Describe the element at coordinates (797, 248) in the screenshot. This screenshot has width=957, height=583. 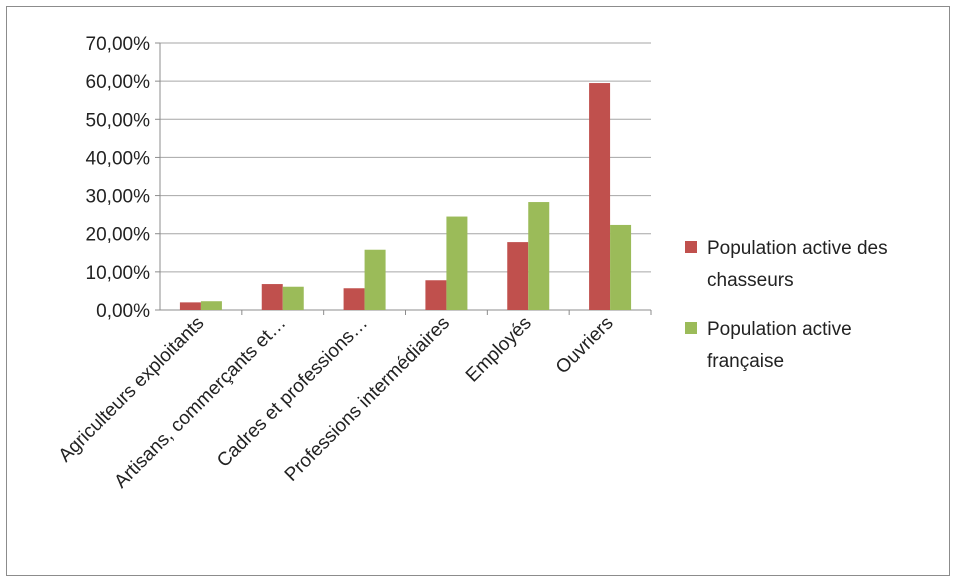
I see `legend-label: Population active des` at that location.